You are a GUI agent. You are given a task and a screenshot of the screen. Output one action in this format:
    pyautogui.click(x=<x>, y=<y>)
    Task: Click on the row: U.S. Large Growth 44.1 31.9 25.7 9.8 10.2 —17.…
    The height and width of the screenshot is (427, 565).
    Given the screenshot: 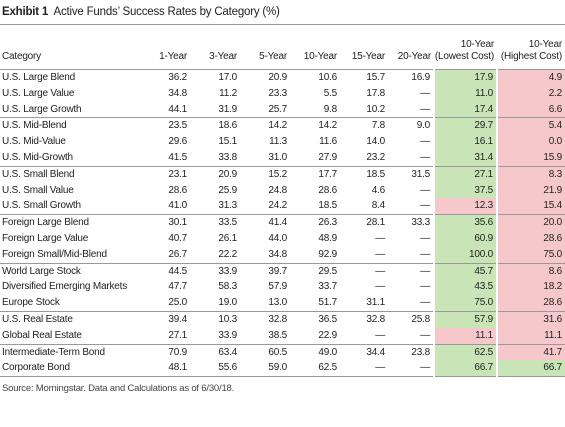 What is the action you would take?
    pyautogui.click(x=282, y=109)
    